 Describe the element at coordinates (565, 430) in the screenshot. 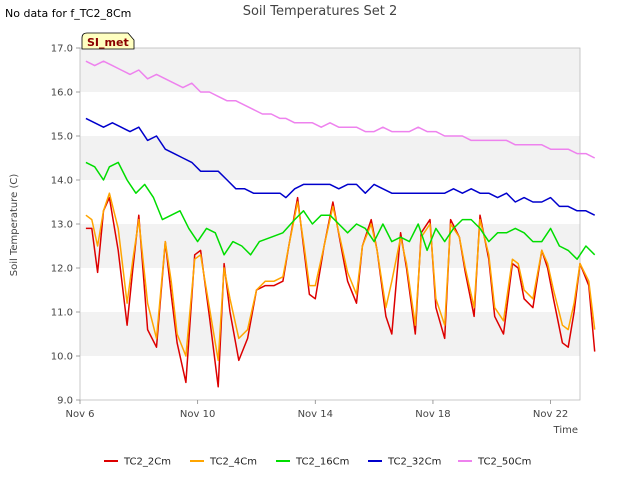

I see `x-axis-label: Time` at that location.